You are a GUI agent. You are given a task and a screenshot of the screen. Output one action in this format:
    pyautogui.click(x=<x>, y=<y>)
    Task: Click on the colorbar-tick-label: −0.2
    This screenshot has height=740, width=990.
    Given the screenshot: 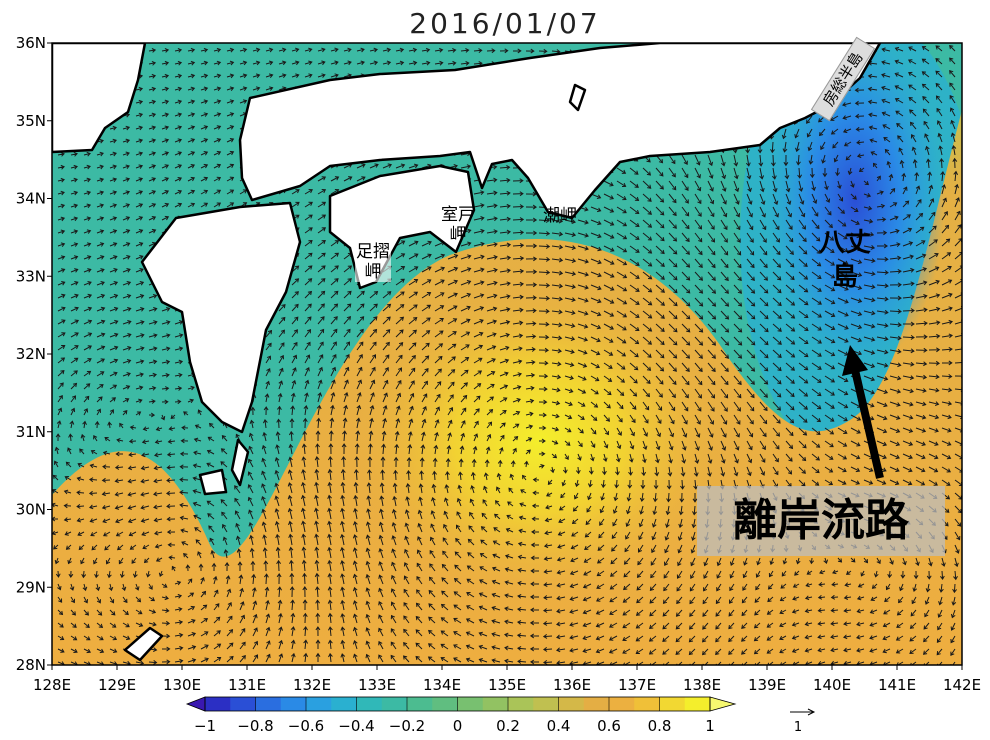 What is the action you would take?
    pyautogui.click(x=407, y=726)
    